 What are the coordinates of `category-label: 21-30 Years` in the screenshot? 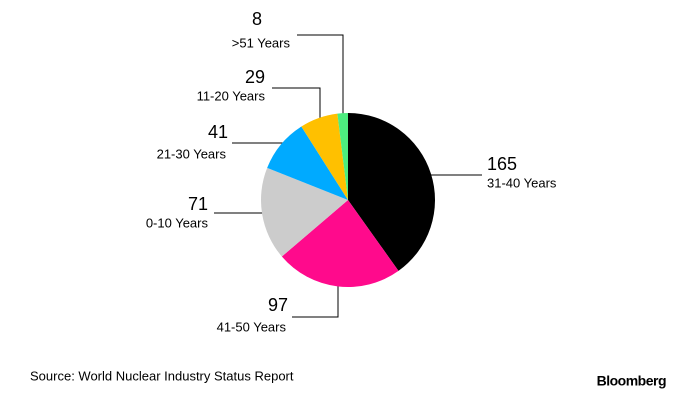 It's located at (192, 153).